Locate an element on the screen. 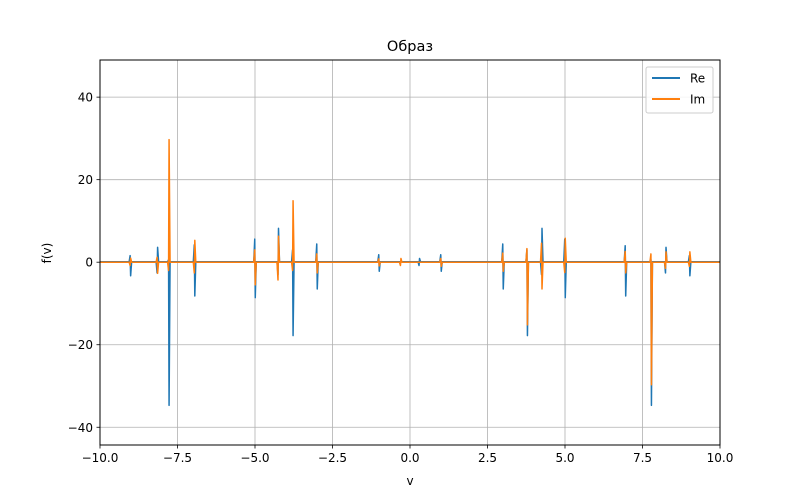 The image size is (800, 500). x-tick-label: 10.0 is located at coordinates (720, 458).